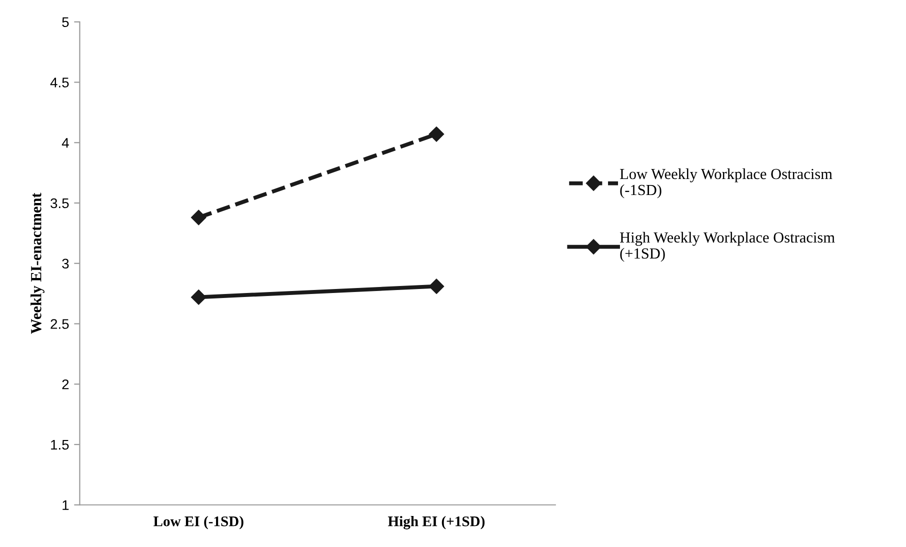 This screenshot has height=547, width=906. What do you see at coordinates (726, 183) in the screenshot?
I see `legend-label: Low Weekly Workplace Ostracism (-1SD)` at bounding box center [726, 183].